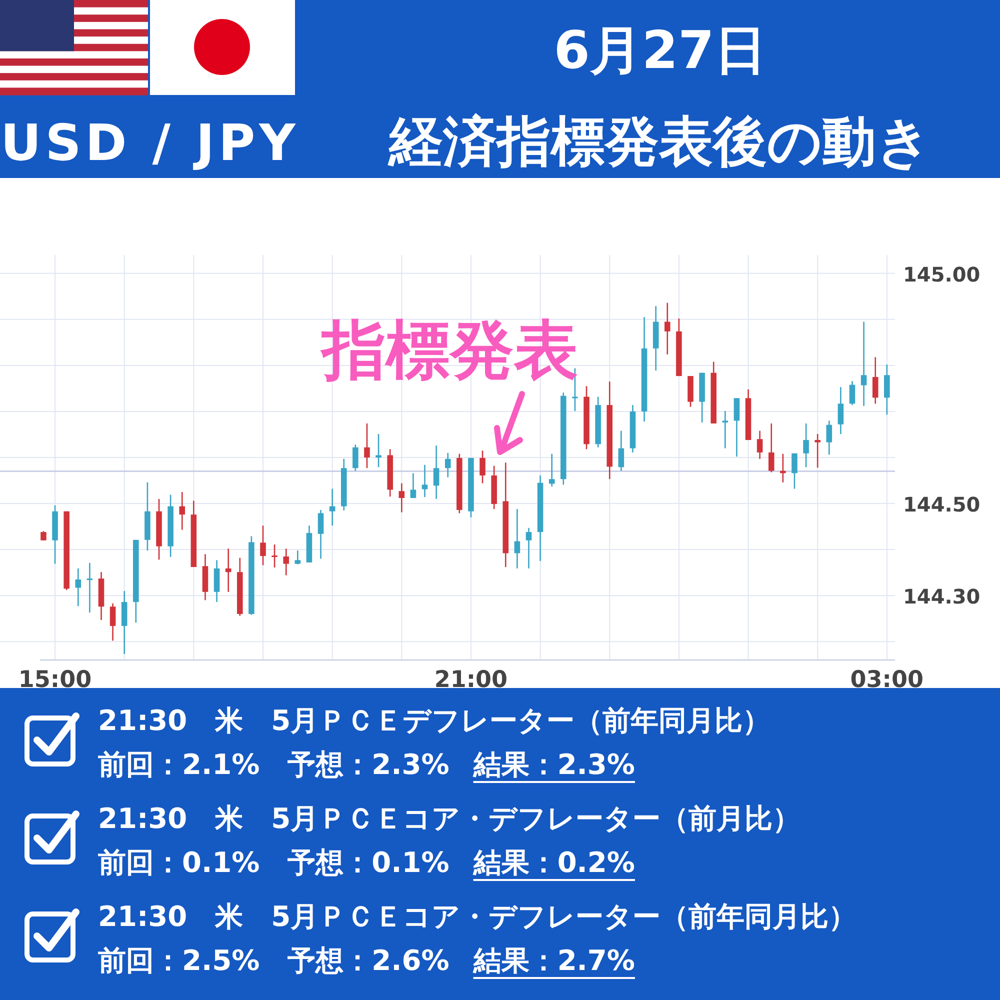 The image size is (1000, 1000). What do you see at coordinates (941, 504) in the screenshot?
I see `ytick: 144.50` at bounding box center [941, 504].